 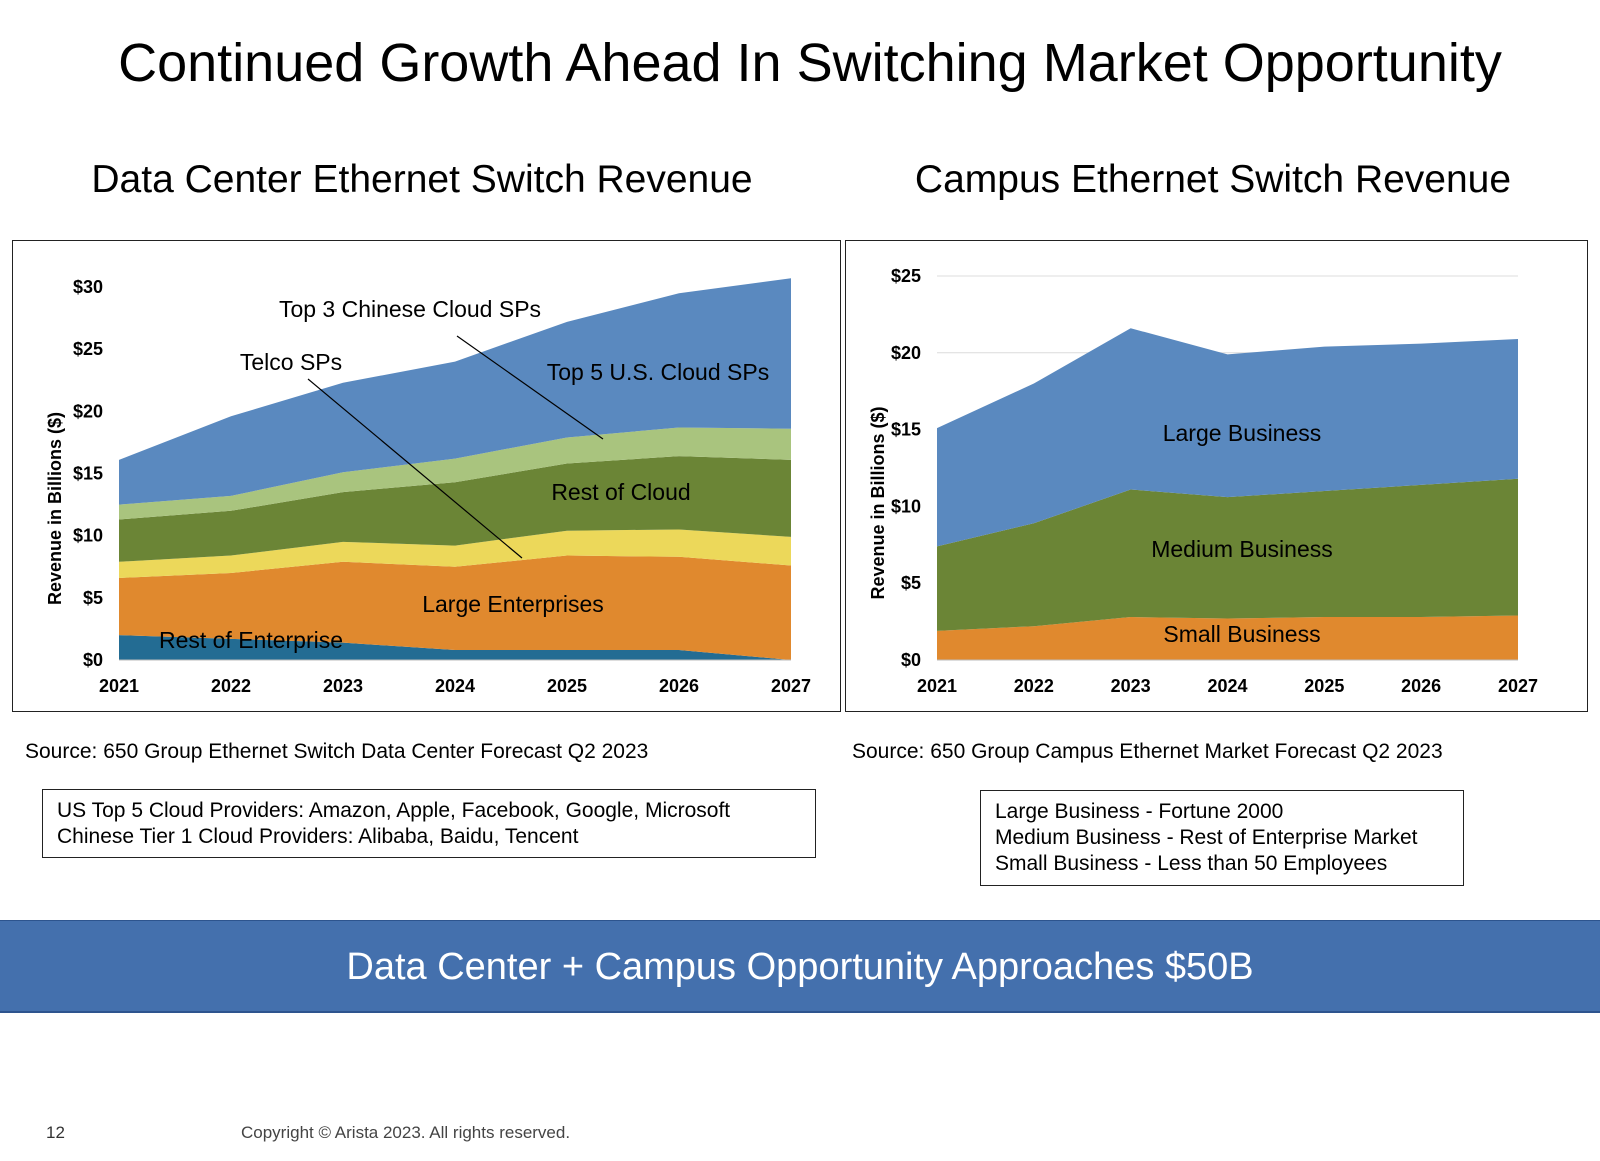 I want to click on area-series-rest-of-cloud, so click(x=455, y=509).